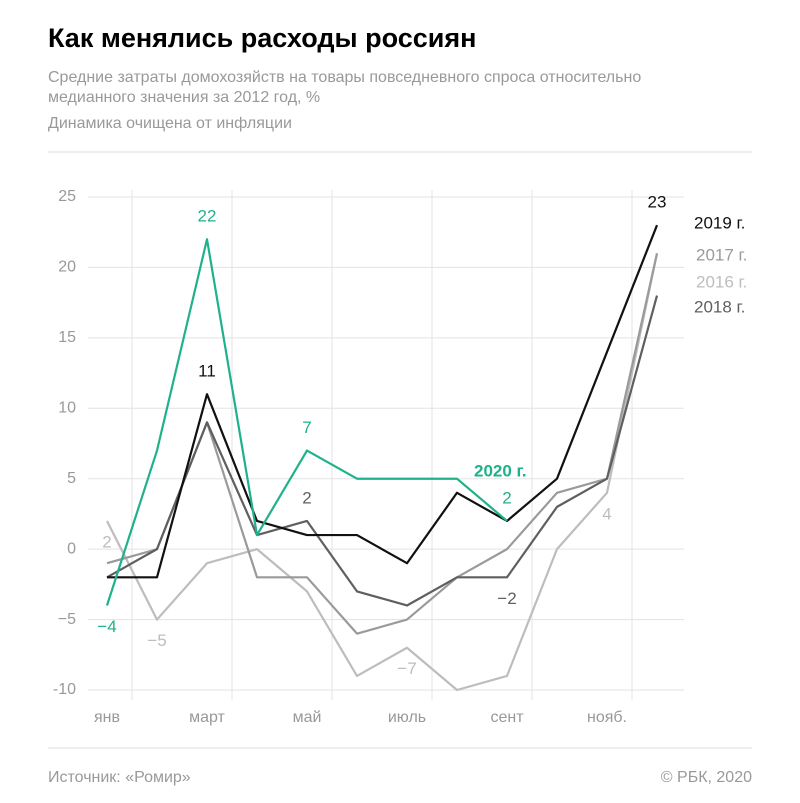 The width and height of the screenshot is (800, 803). What do you see at coordinates (500, 470) in the screenshot?
I see `series-name: 2020 г.` at bounding box center [500, 470].